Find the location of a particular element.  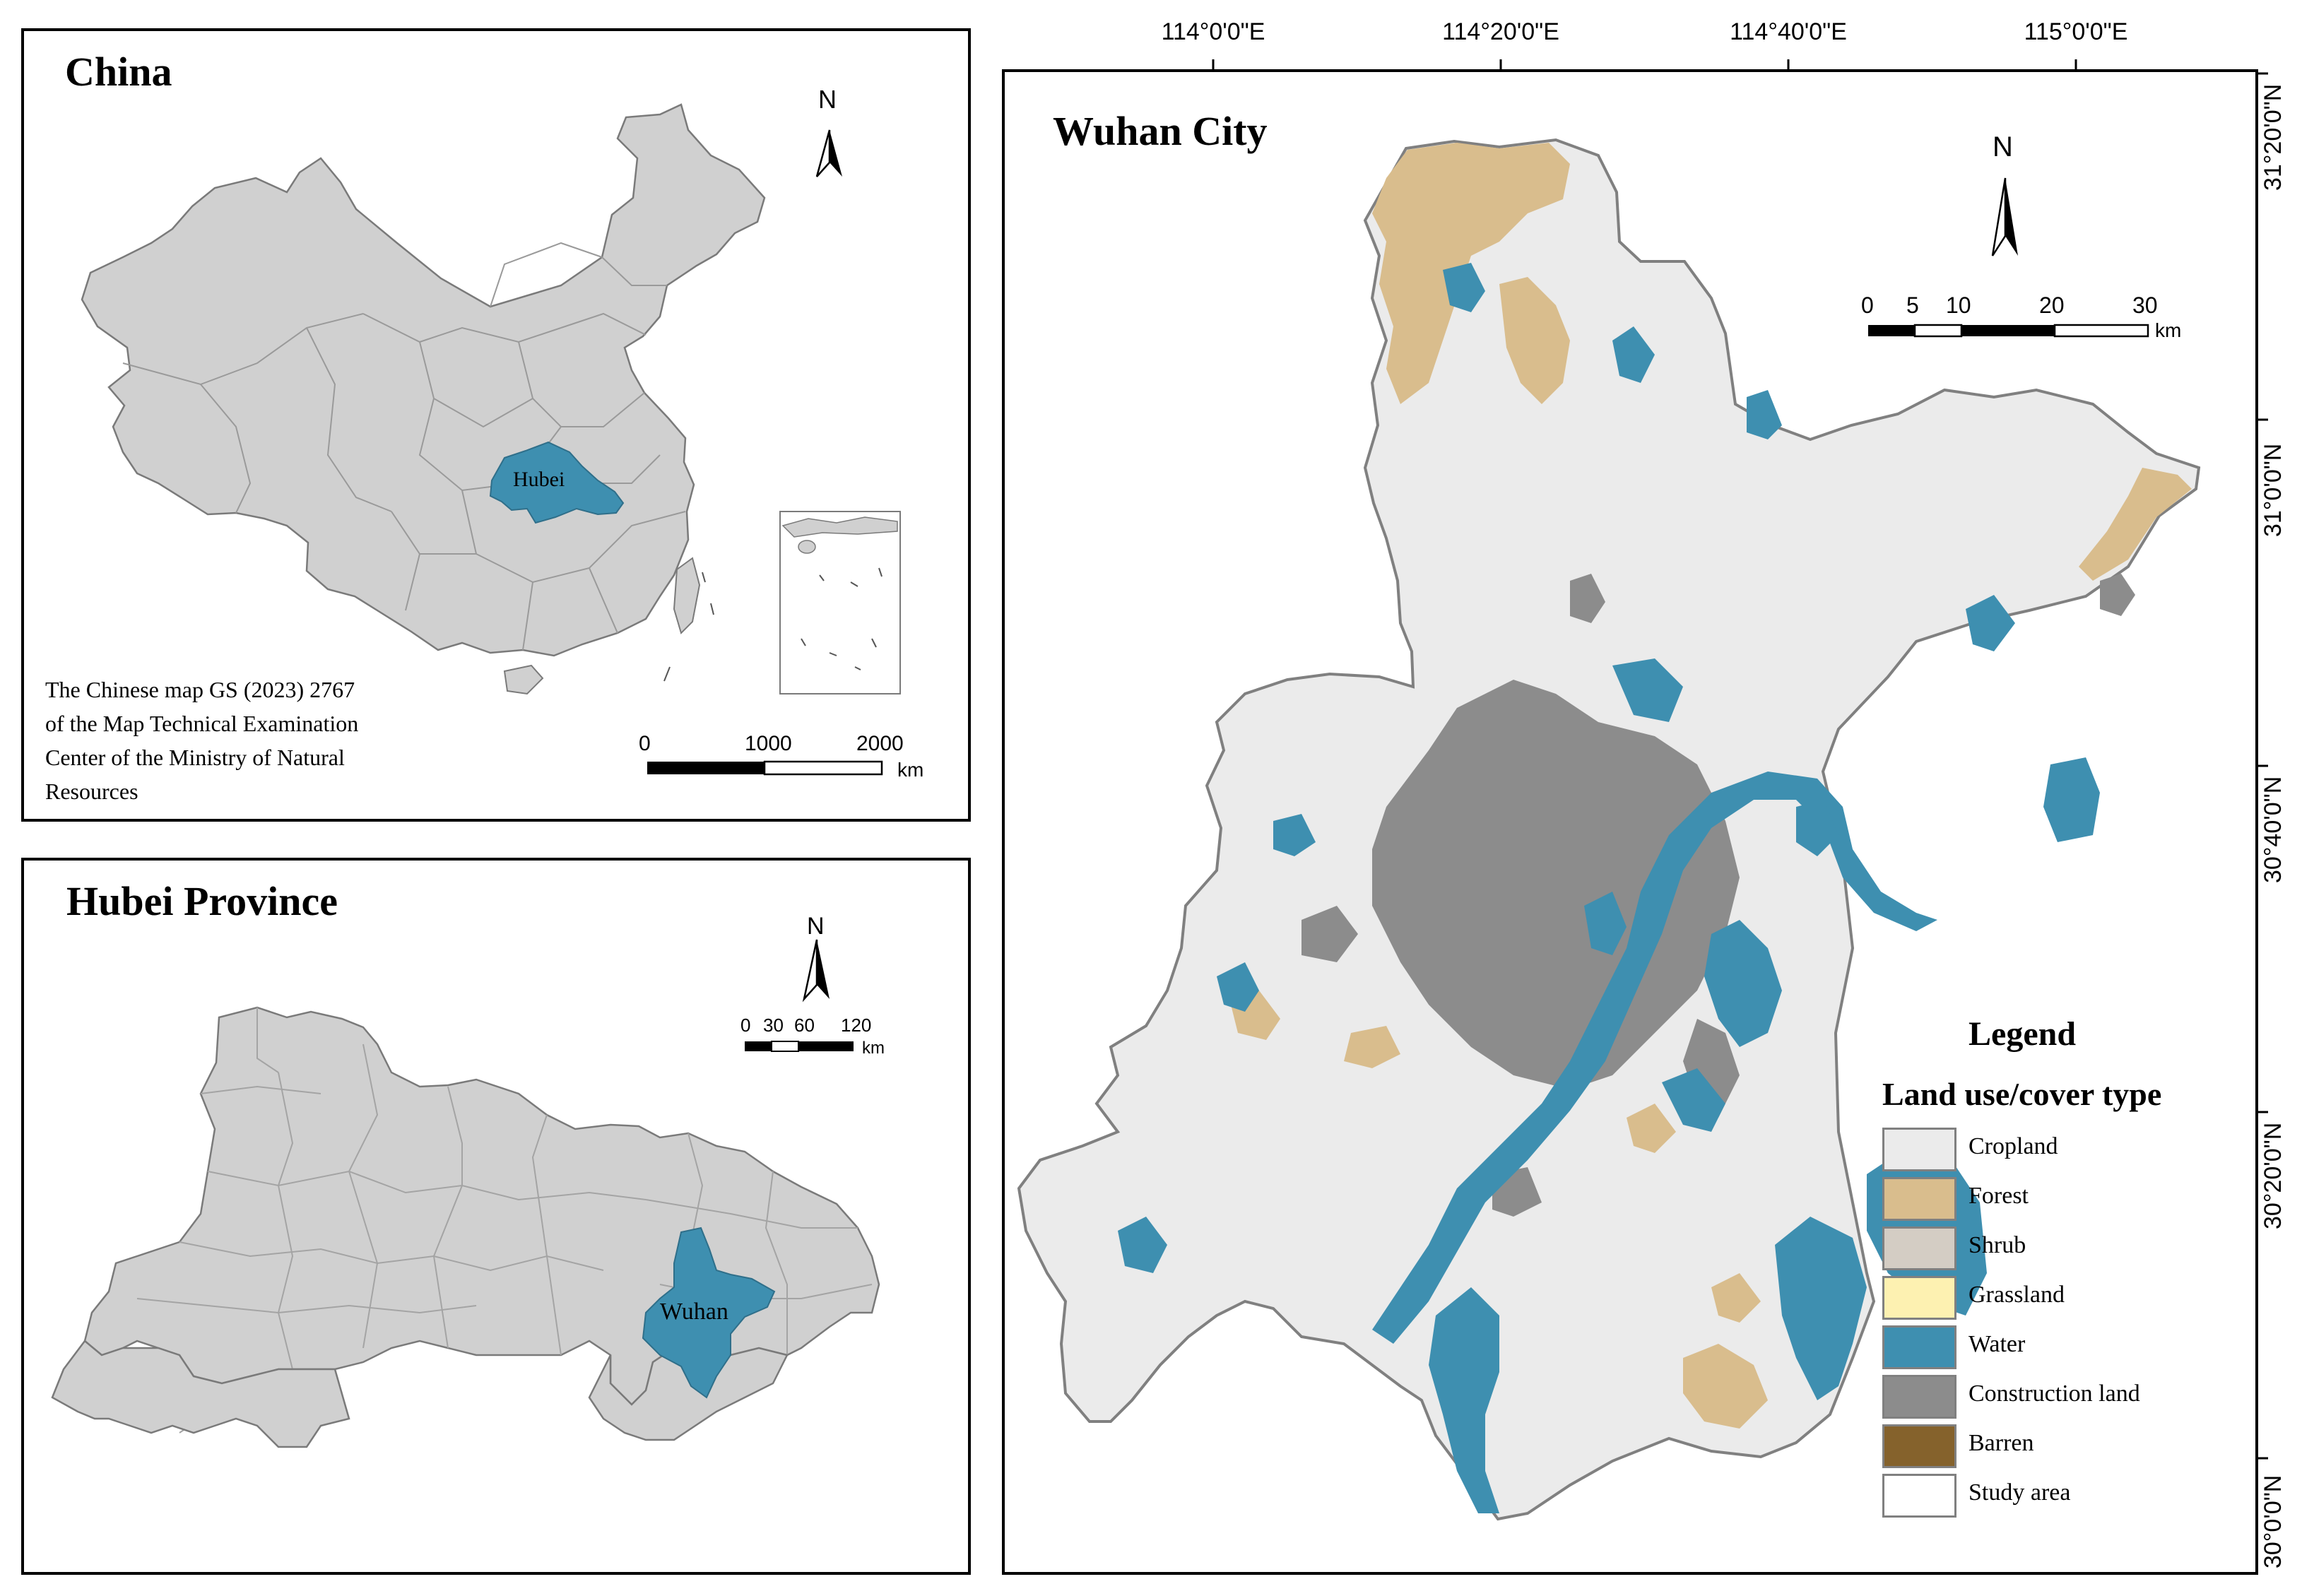

wuhan-scale-unit: km is located at coordinates (2168, 330).